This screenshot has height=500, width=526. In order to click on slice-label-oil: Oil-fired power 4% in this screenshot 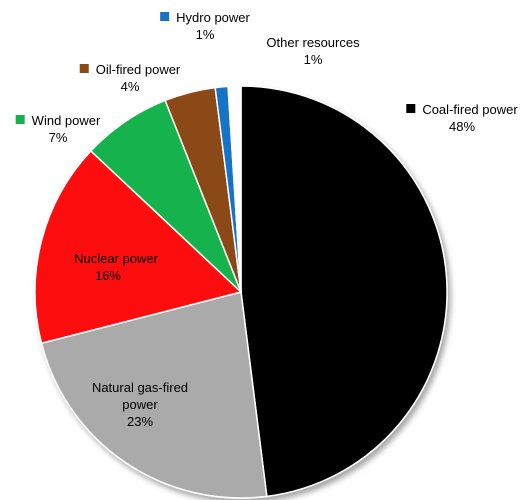, I will do `click(129, 78)`.